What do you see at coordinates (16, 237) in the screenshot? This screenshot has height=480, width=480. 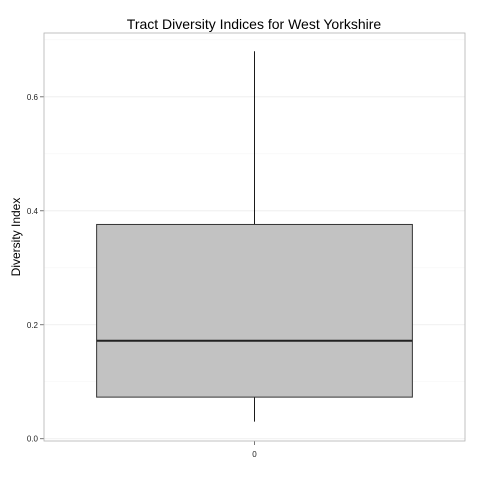 I see `y-axis-label: Diversity Index` at bounding box center [16, 237].